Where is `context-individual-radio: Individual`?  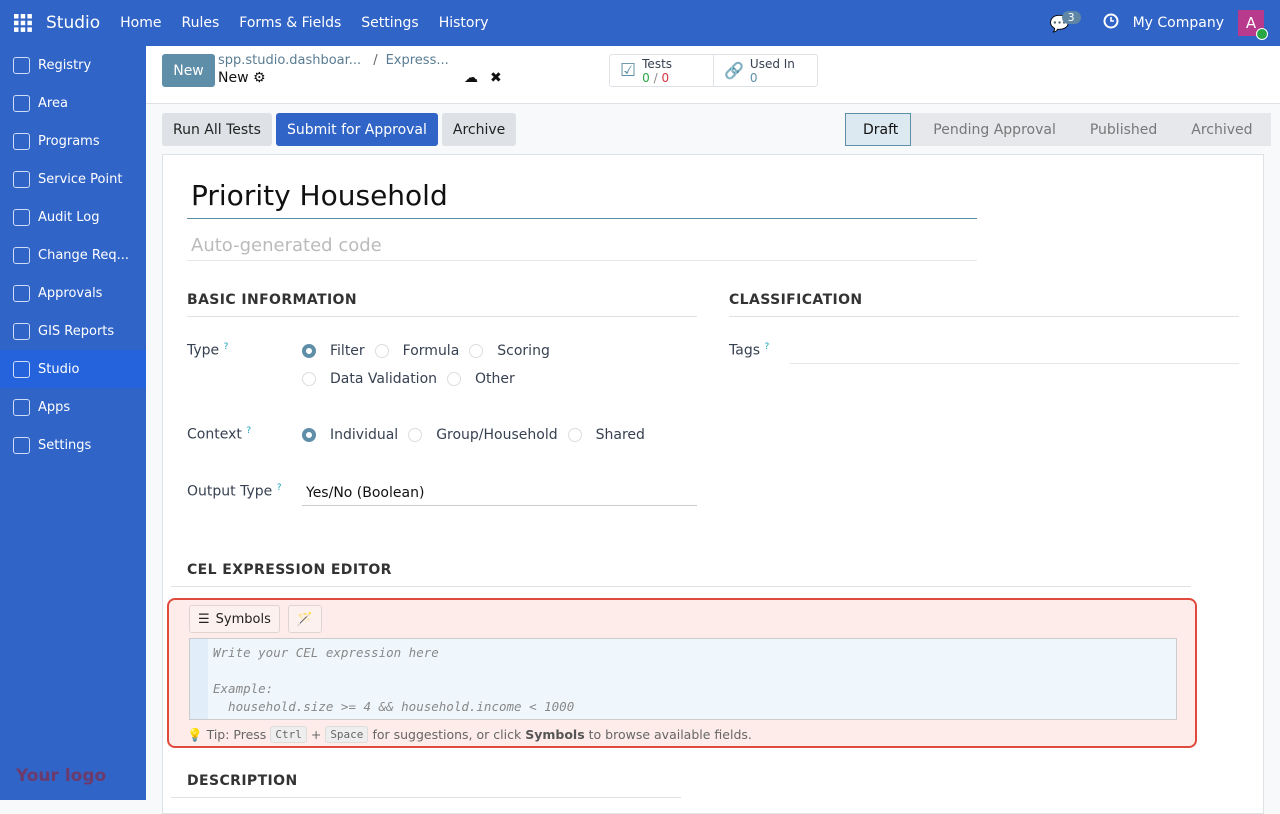
context-individual-radio: Individual is located at coordinates (350, 435).